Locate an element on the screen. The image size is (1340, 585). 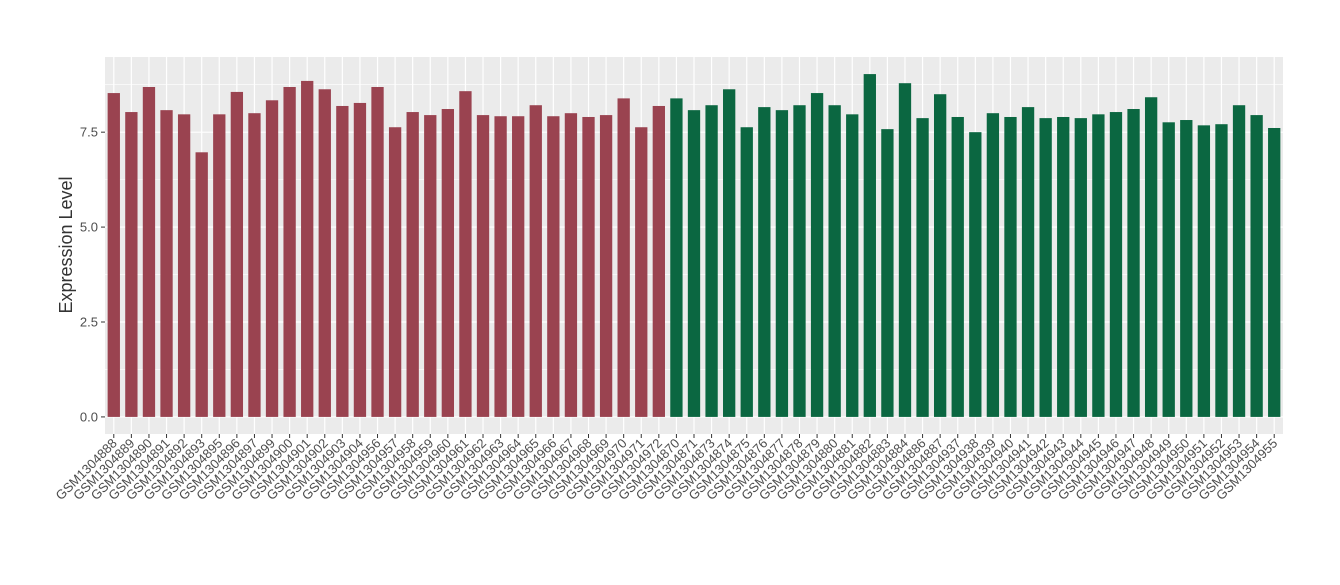
y-tick-label: 7.5 is located at coordinates (89, 132).